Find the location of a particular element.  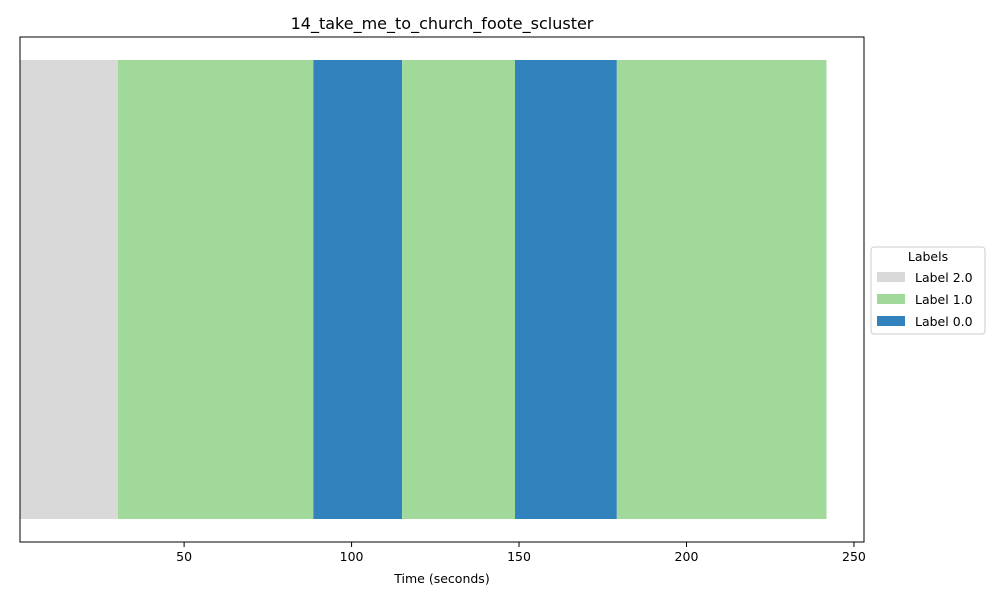

x-tick-label-1: 100 is located at coordinates (352, 556).